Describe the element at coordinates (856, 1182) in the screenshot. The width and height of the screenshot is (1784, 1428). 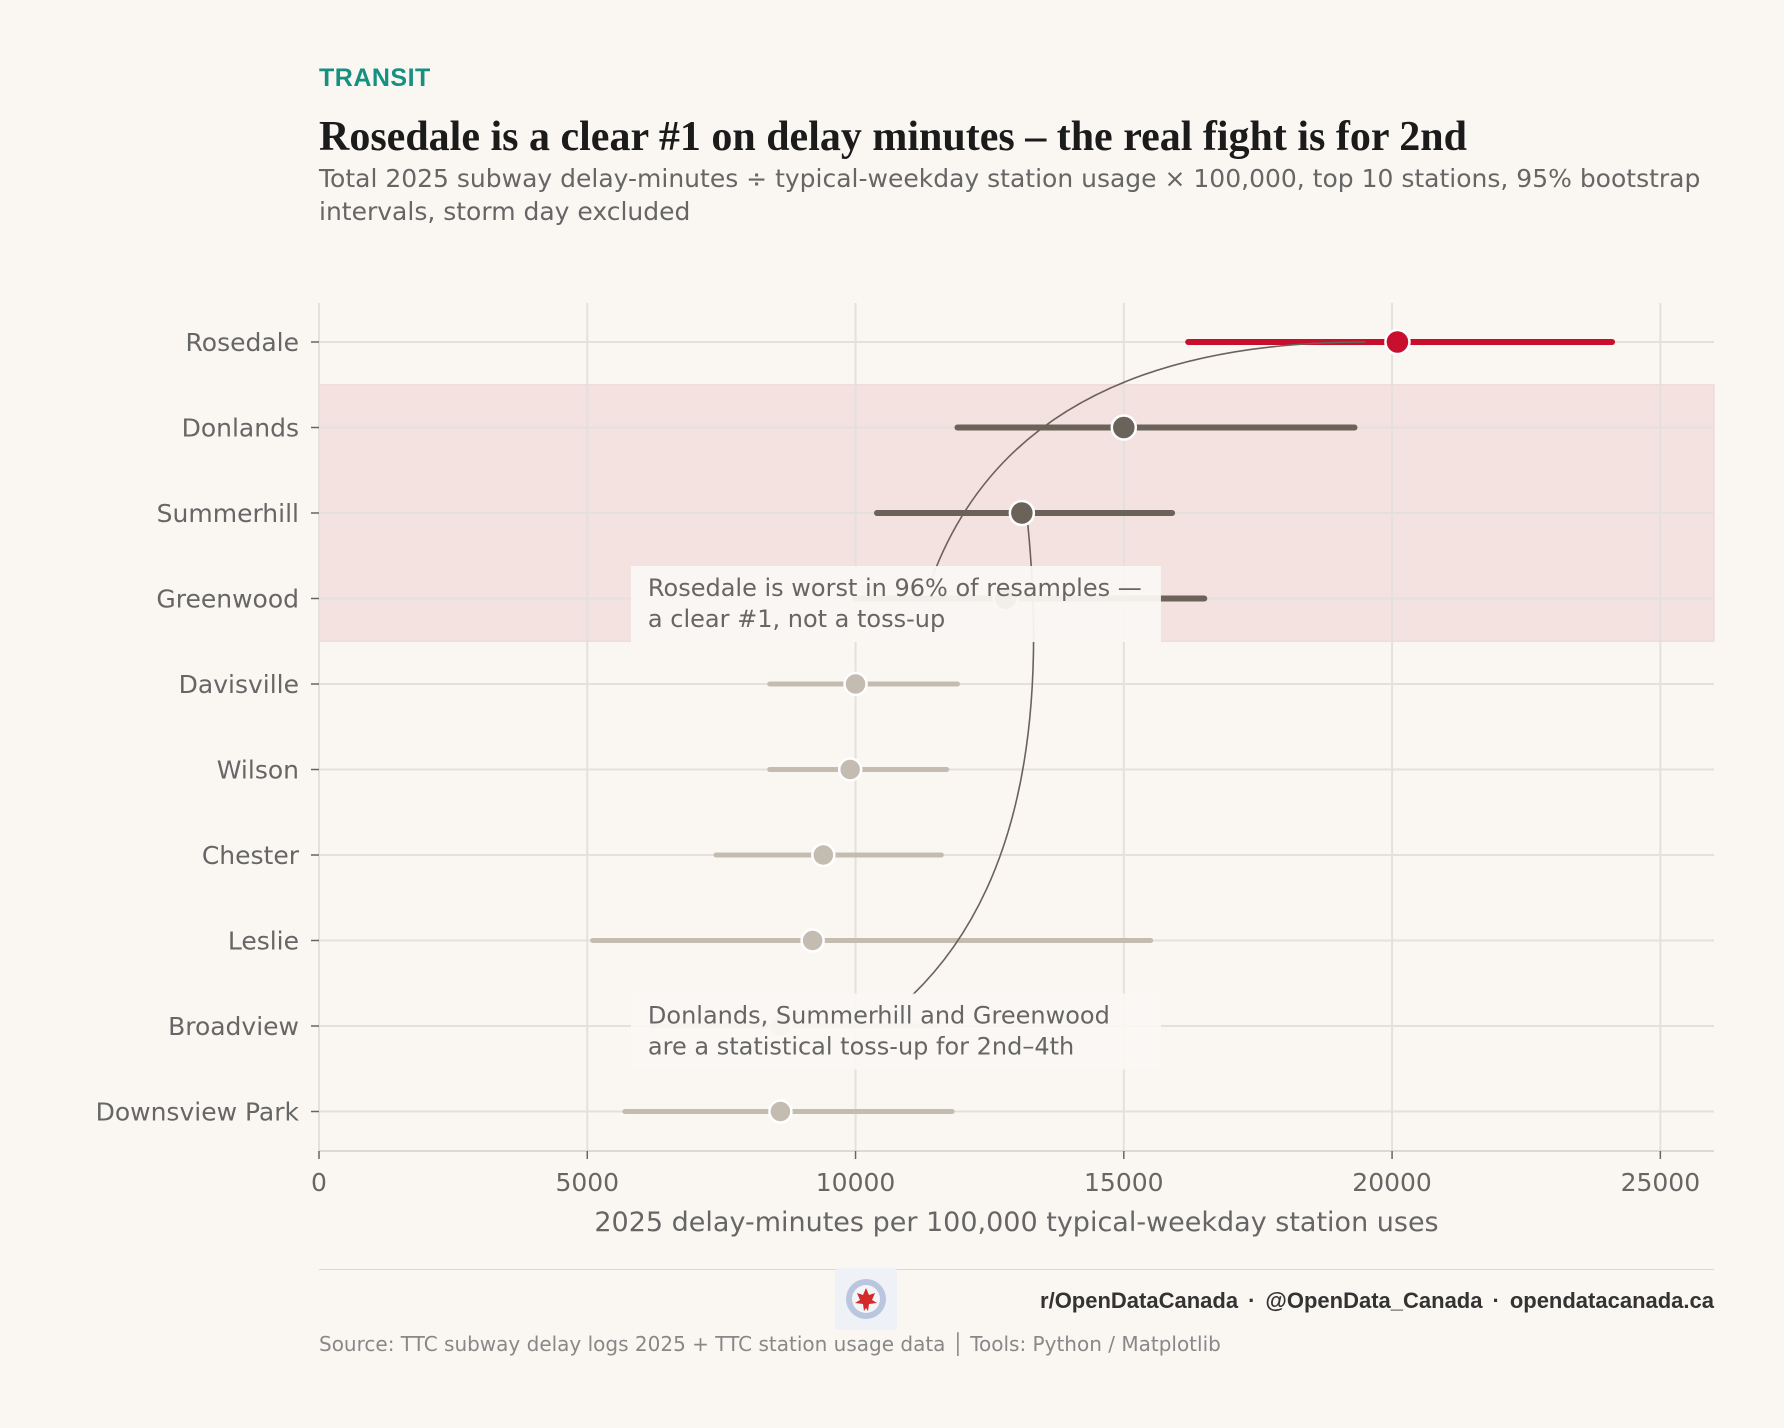
I see `x-tick-label: 10000` at that location.